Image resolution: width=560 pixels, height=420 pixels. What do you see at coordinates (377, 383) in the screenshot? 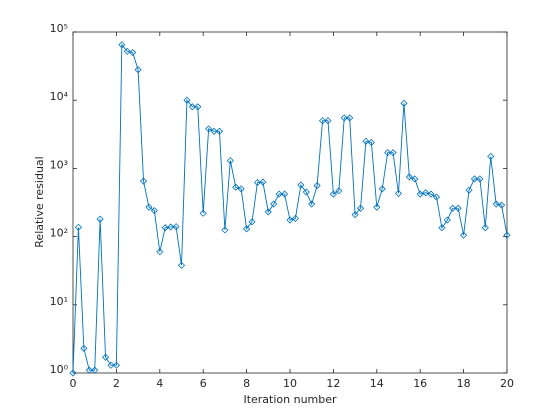
I see `x-tick-label: 14` at bounding box center [377, 383].